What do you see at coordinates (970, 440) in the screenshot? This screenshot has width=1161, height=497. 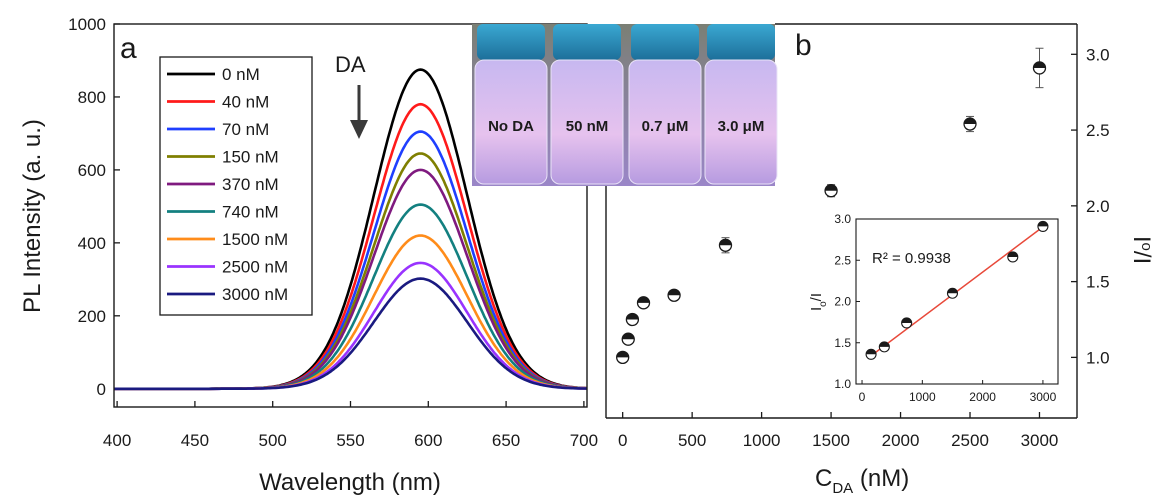 I see `b-x-tick-label: 2500` at bounding box center [970, 440].